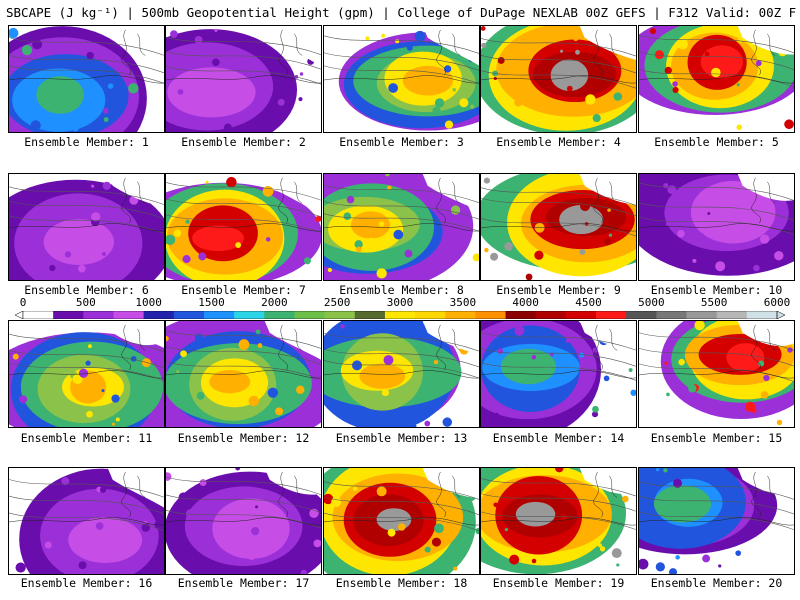 This screenshot has height=600, width=800. I want to click on colorbar-tick-label: 0, so click(23, 302).